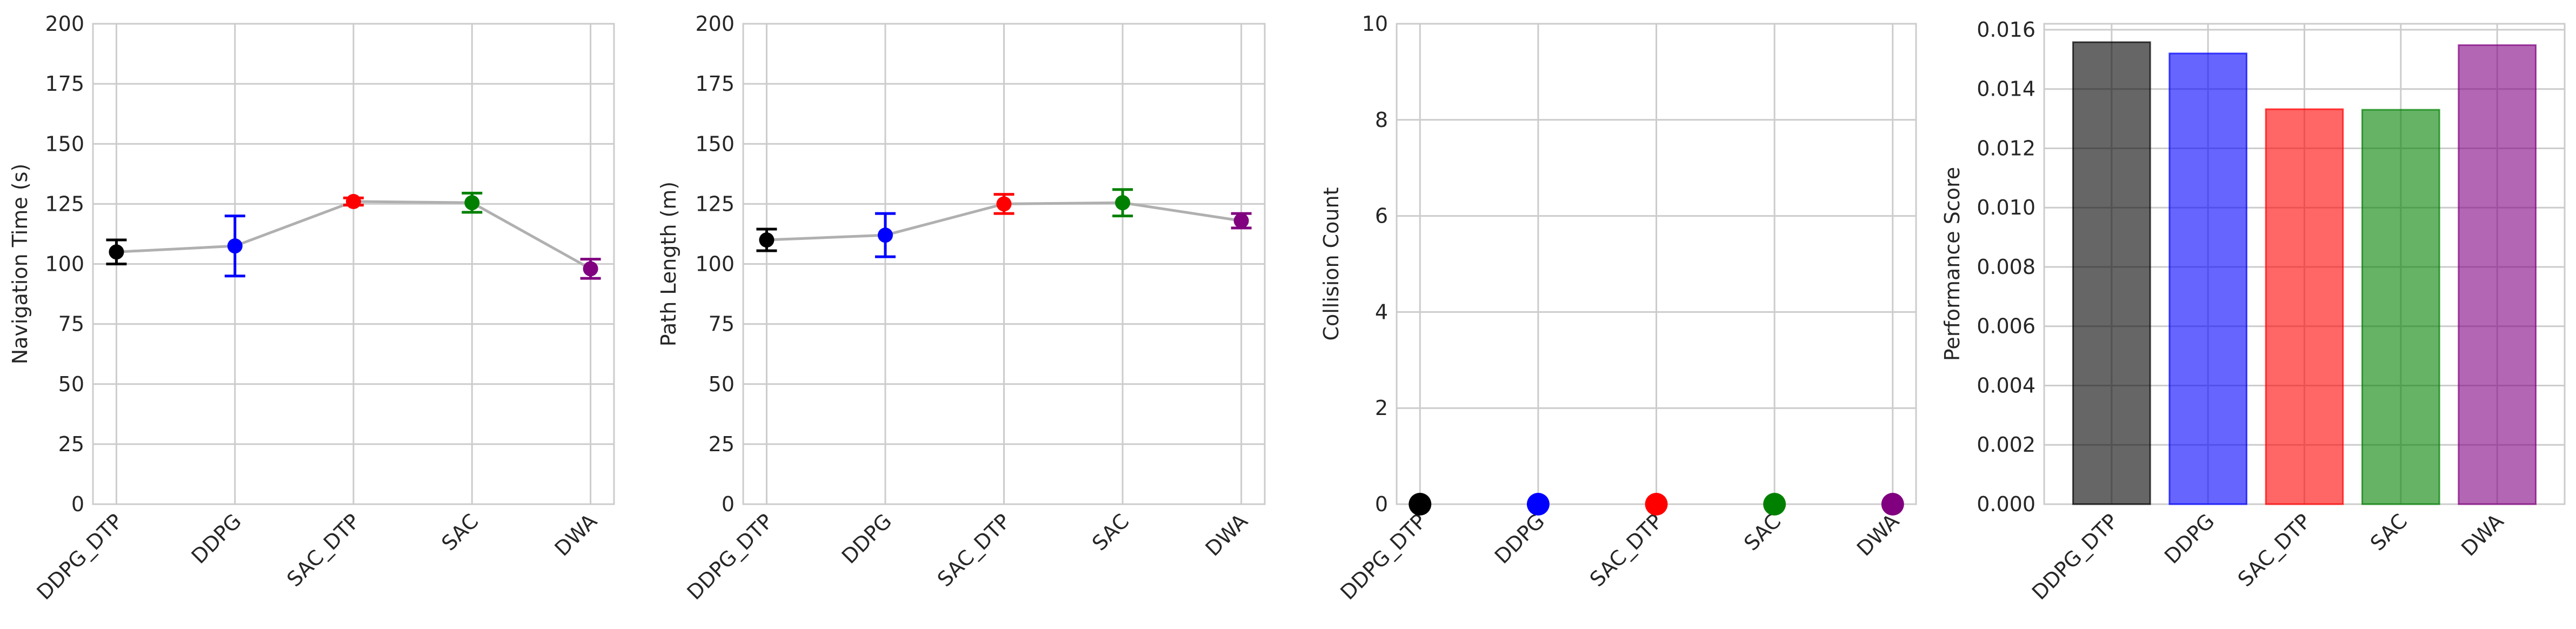 Image resolution: width=2576 pixels, height=629 pixels. I want to click on y-axis-label: Path Length (m), so click(668, 264).